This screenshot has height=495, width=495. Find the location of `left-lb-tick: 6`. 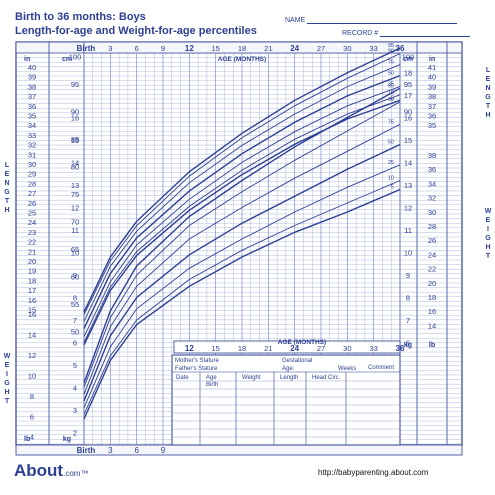

left-lb-tick: 6 is located at coordinates (32, 416).